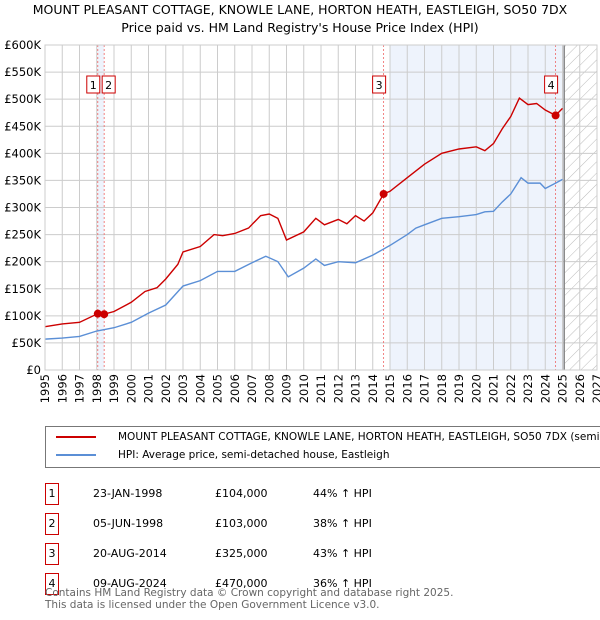 This screenshot has width=600, height=620. I want to click on x-tick-label: 2001, so click(149, 388).